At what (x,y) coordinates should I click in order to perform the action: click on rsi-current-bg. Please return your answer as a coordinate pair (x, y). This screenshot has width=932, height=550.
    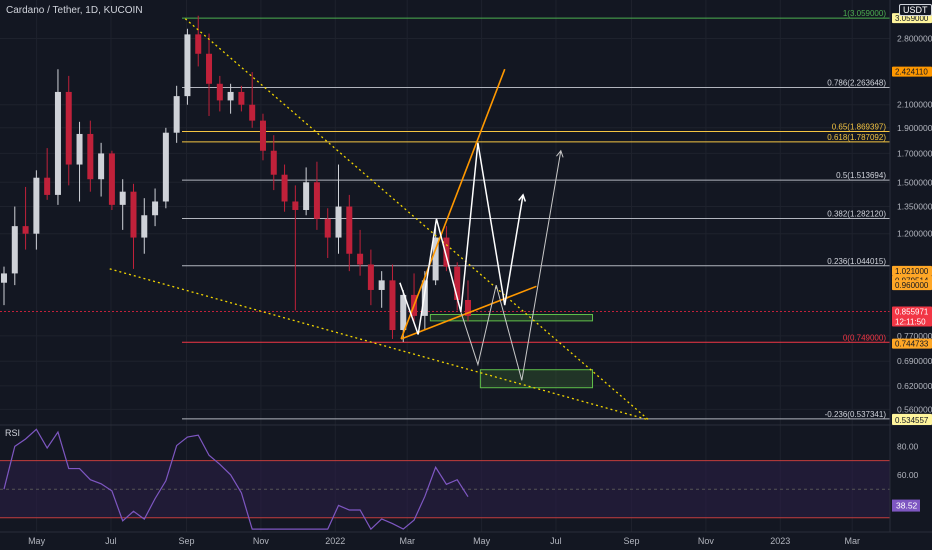
    Looking at the image, I should click on (906, 505).